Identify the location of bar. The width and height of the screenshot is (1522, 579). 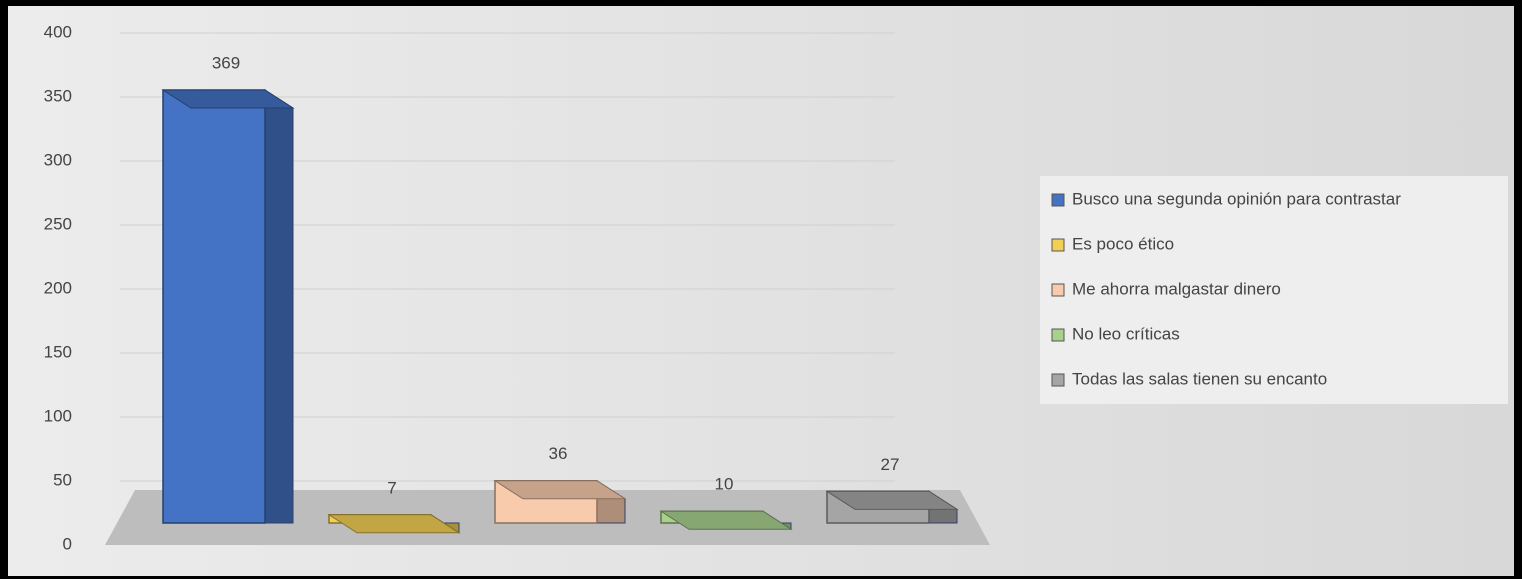
(214, 306).